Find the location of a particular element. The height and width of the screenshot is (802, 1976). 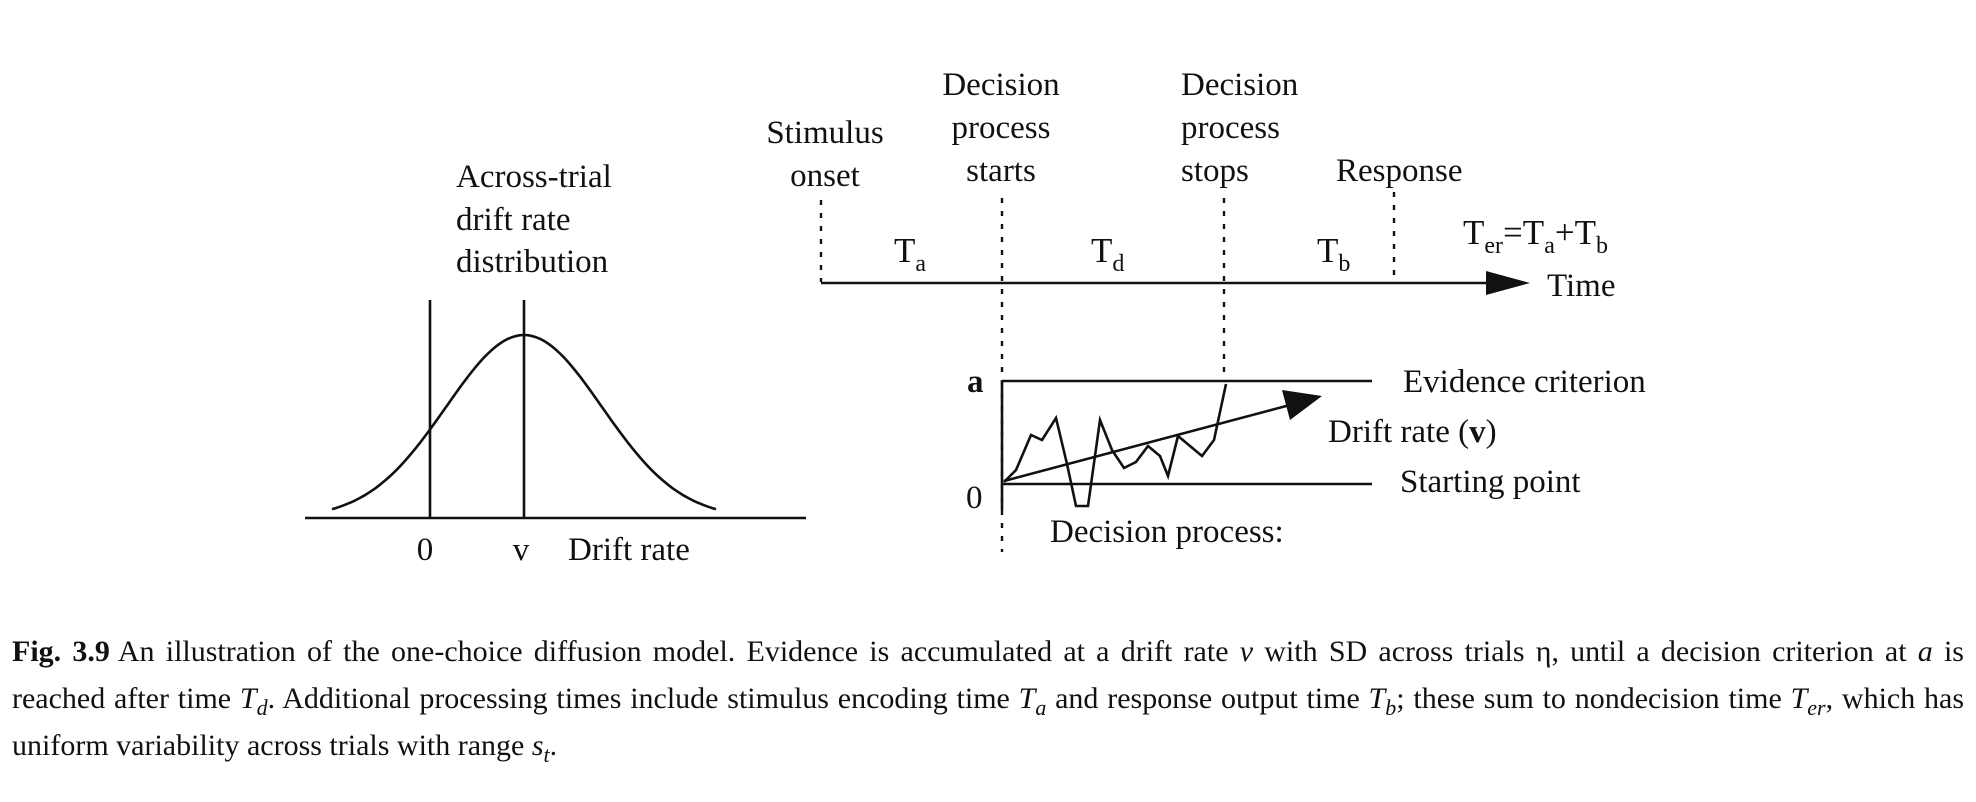

decision-stops-line-3: stops is located at coordinates (1215, 171).